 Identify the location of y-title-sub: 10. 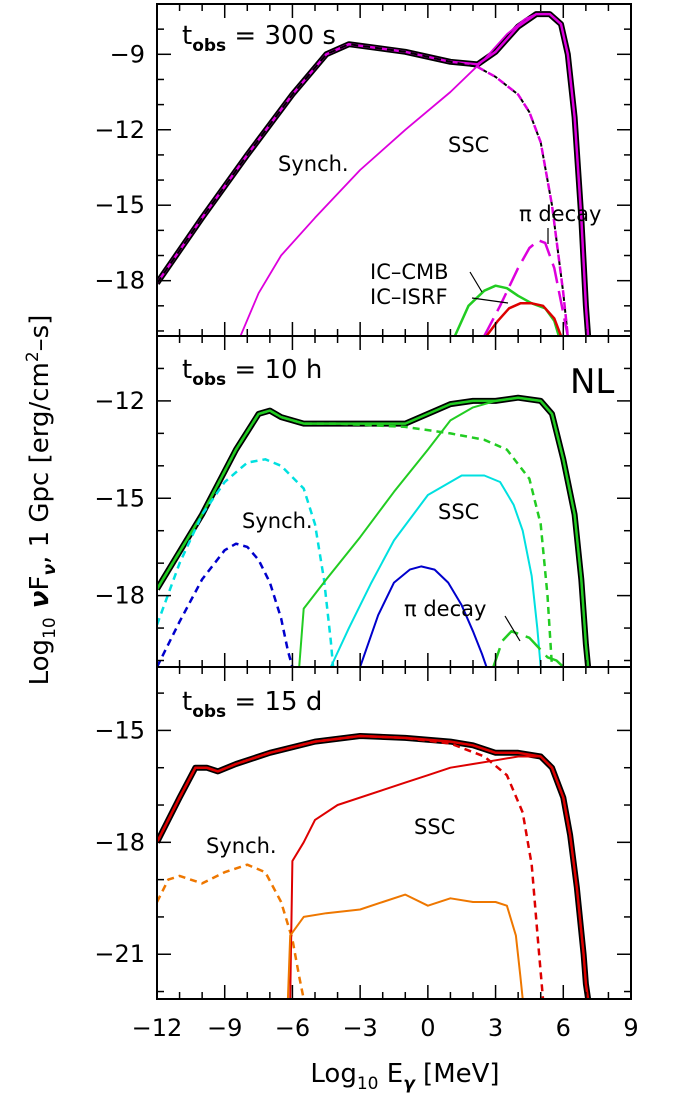
(50, 628).